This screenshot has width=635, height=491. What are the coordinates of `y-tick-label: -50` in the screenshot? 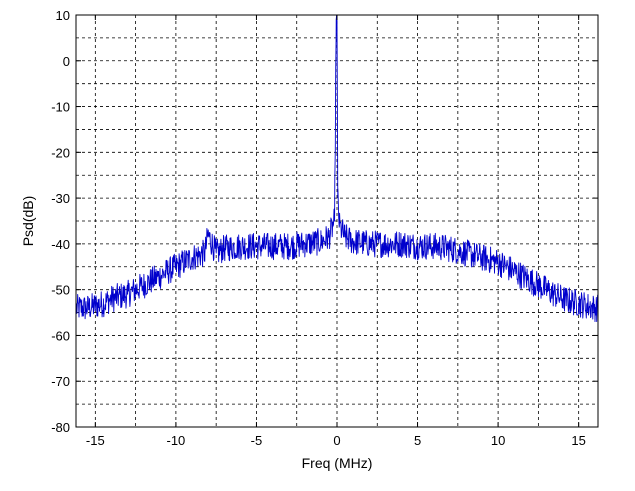 It's located at (60, 290).